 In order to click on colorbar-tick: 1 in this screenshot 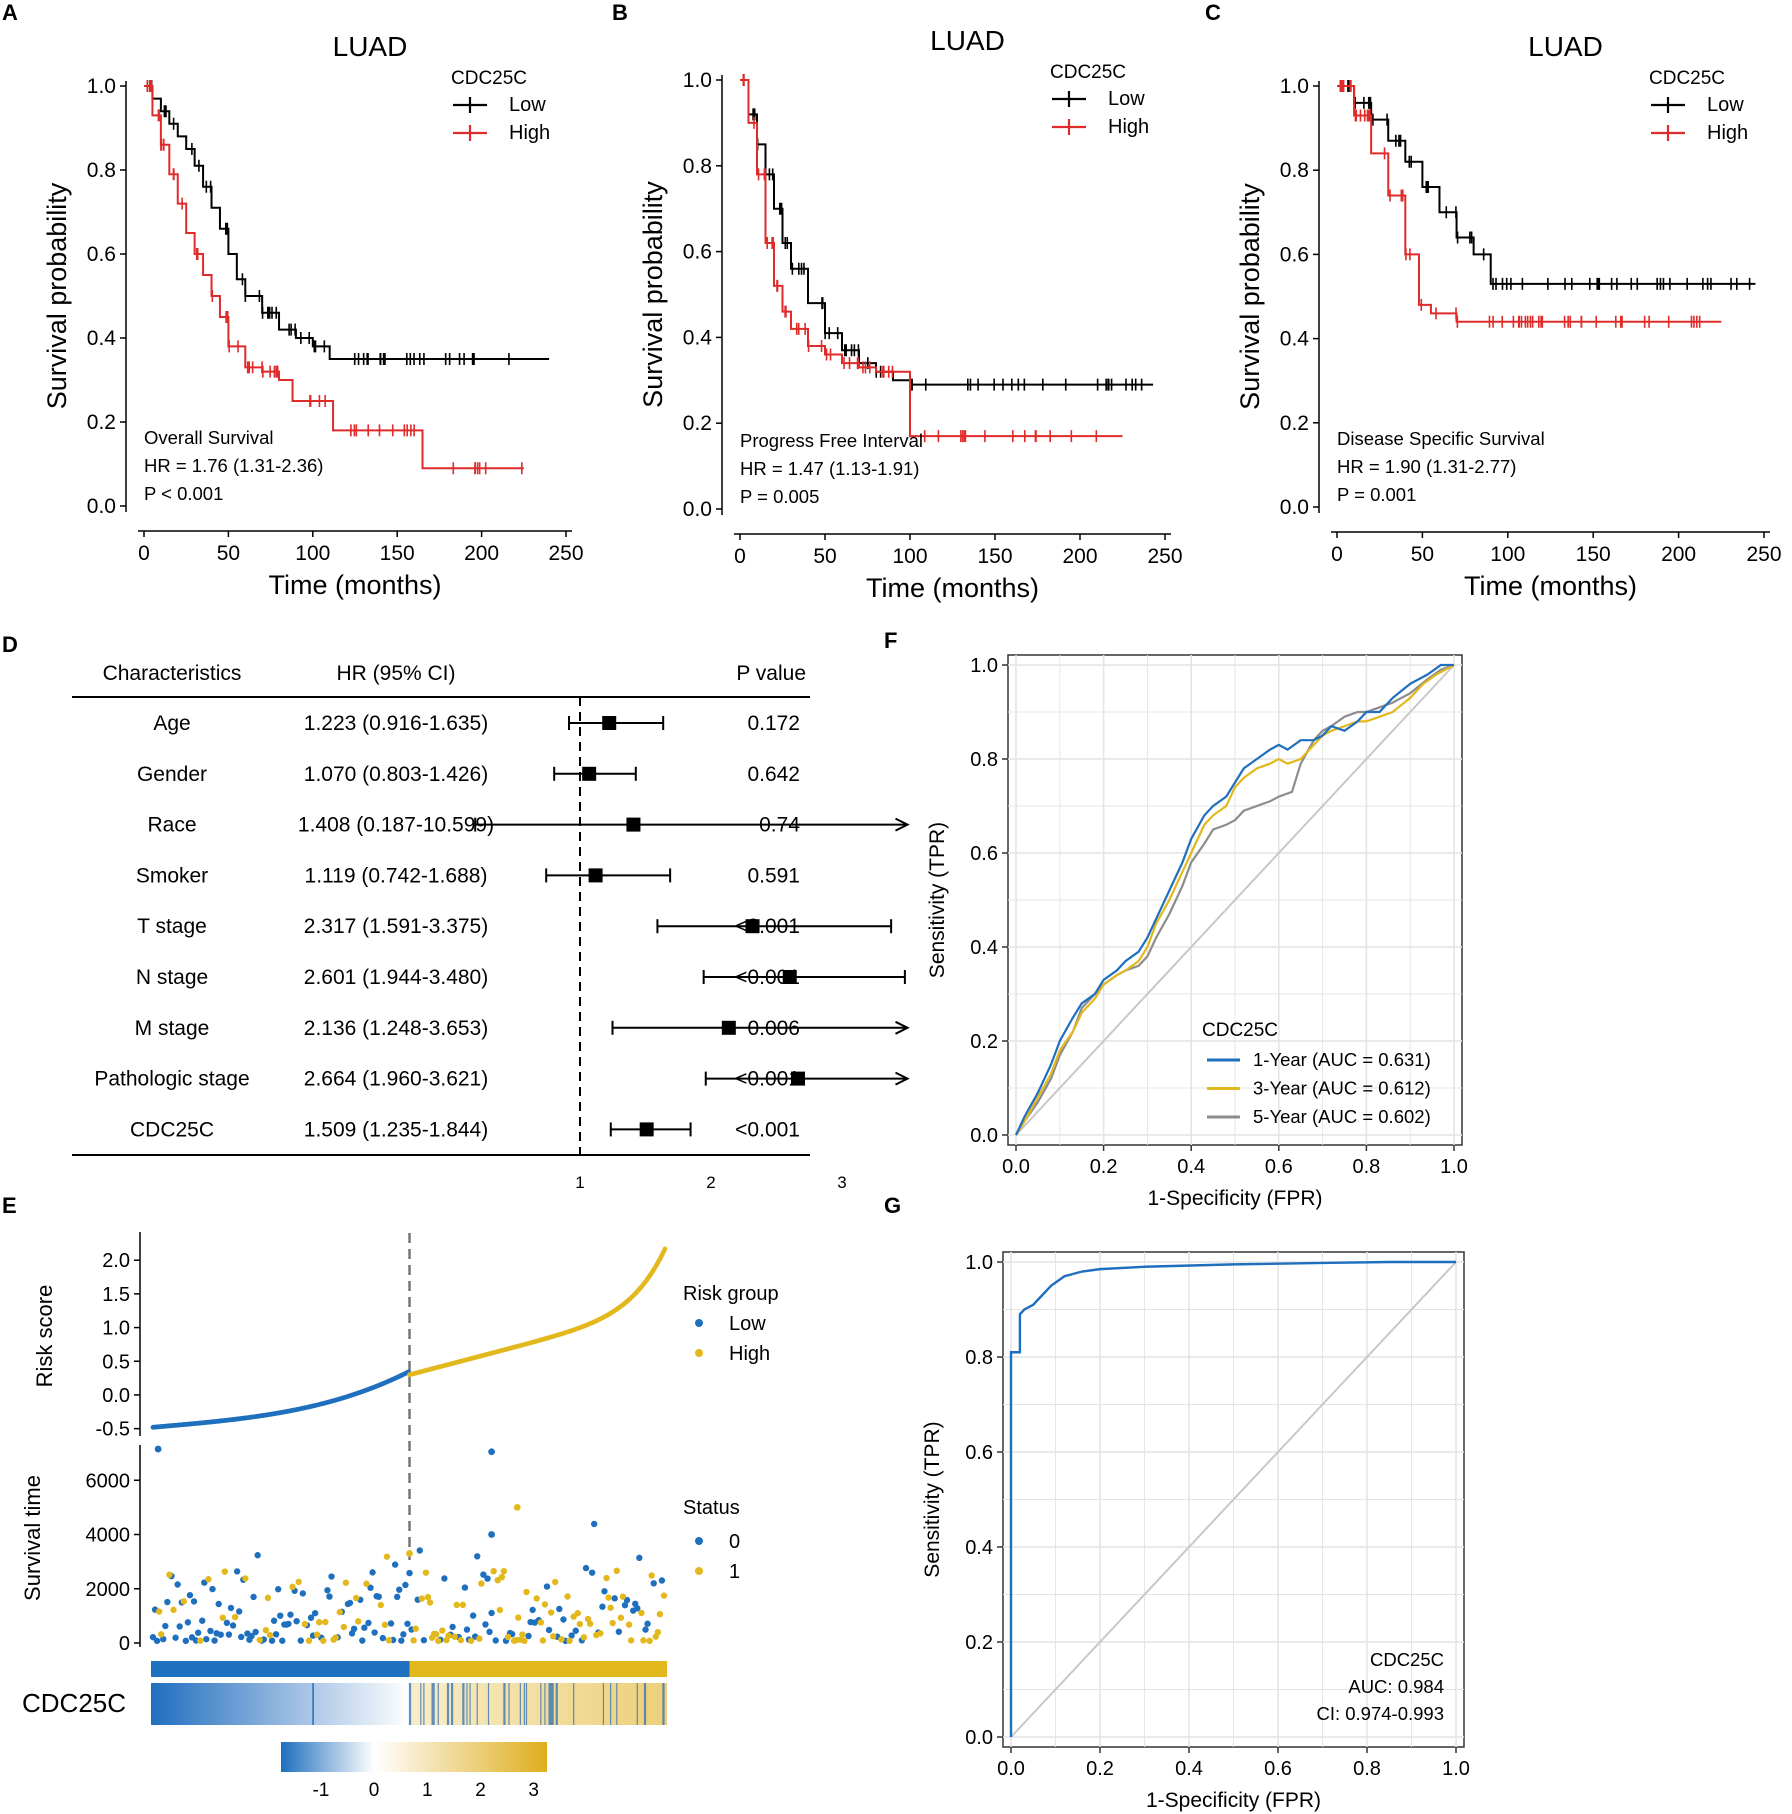, I will do `click(427, 1790)`.